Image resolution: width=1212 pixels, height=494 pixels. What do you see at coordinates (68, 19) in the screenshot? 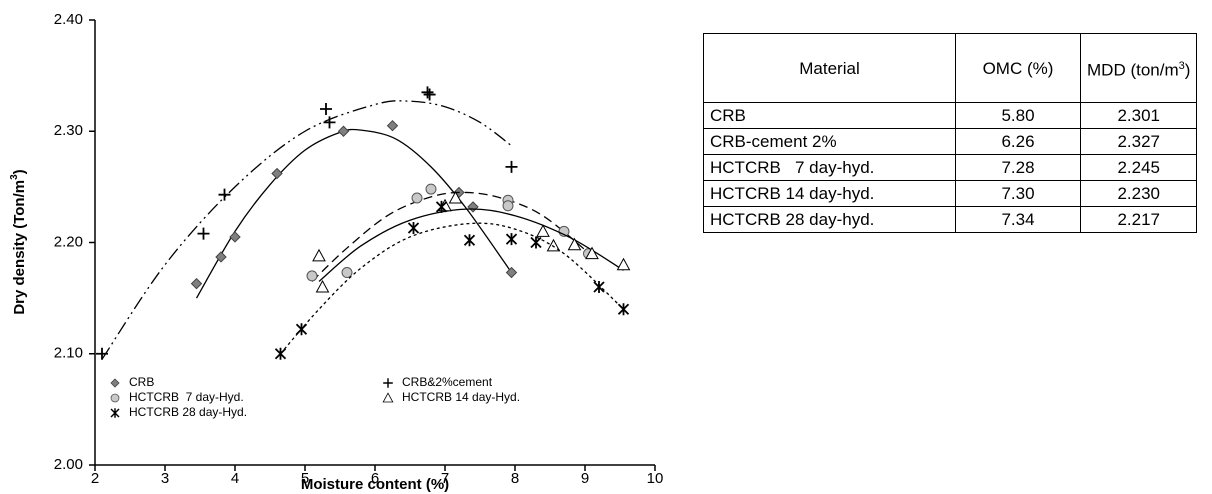
I see `y-tick-label: 2.40` at bounding box center [68, 19].